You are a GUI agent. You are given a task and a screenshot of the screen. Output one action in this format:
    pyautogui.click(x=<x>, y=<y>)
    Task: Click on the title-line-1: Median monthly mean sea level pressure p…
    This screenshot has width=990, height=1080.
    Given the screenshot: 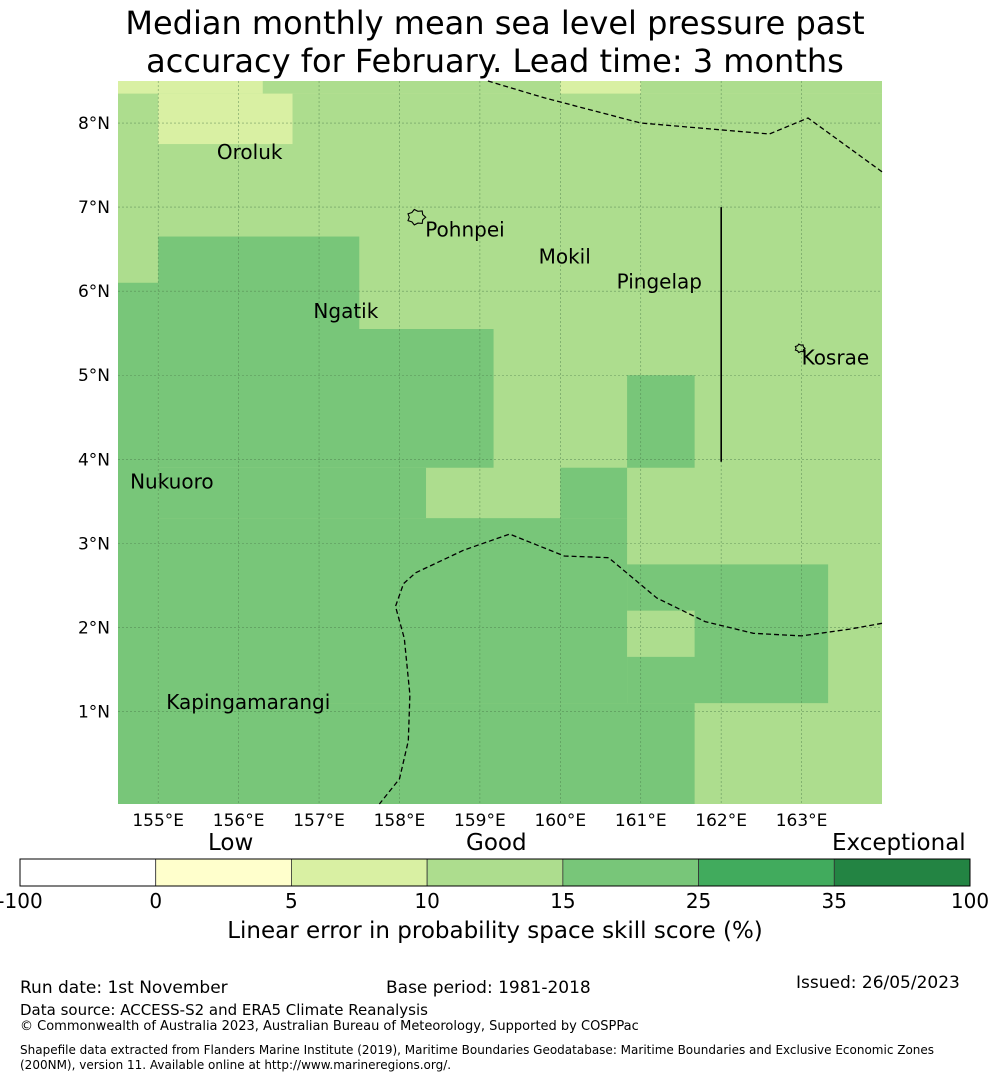 What is the action you would take?
    pyautogui.click(x=495, y=23)
    